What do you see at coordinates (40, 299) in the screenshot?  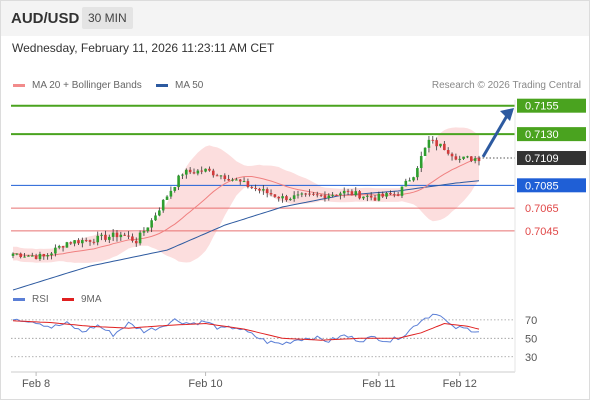 I see `legend-label: RSI` at bounding box center [40, 299].